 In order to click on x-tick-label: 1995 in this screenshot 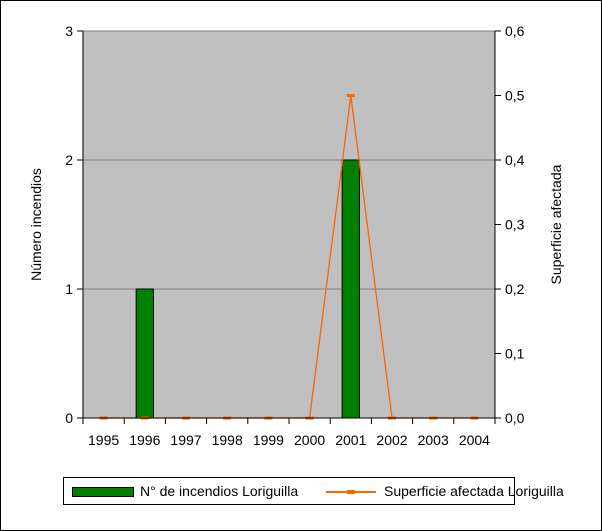, I will do `click(103, 440)`.